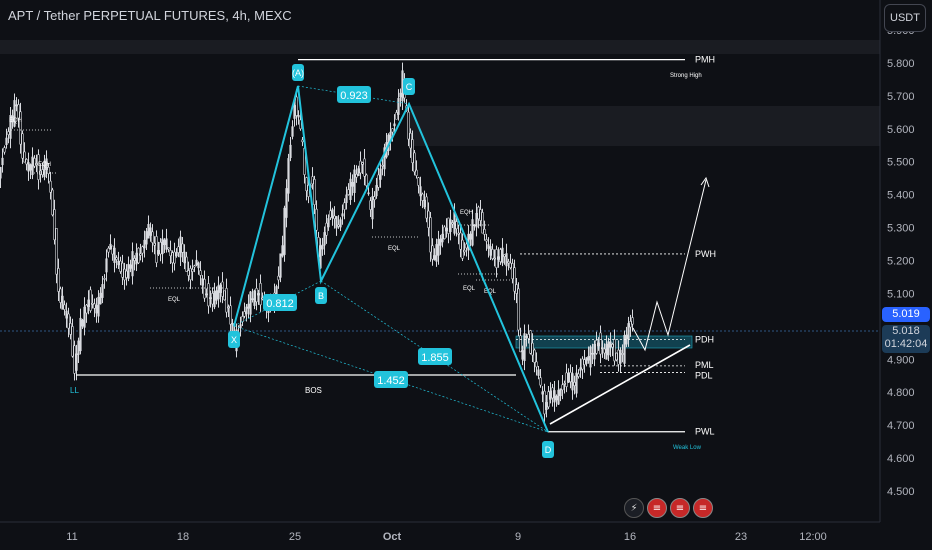  I want to click on pml-label: PML, so click(704, 365).